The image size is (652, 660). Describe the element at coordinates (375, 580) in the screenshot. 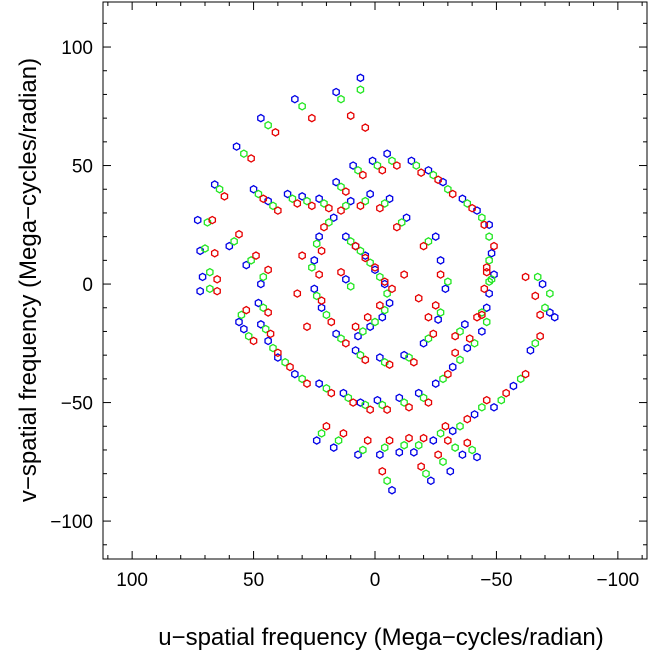

I see `x-tick-label: 0` at that location.